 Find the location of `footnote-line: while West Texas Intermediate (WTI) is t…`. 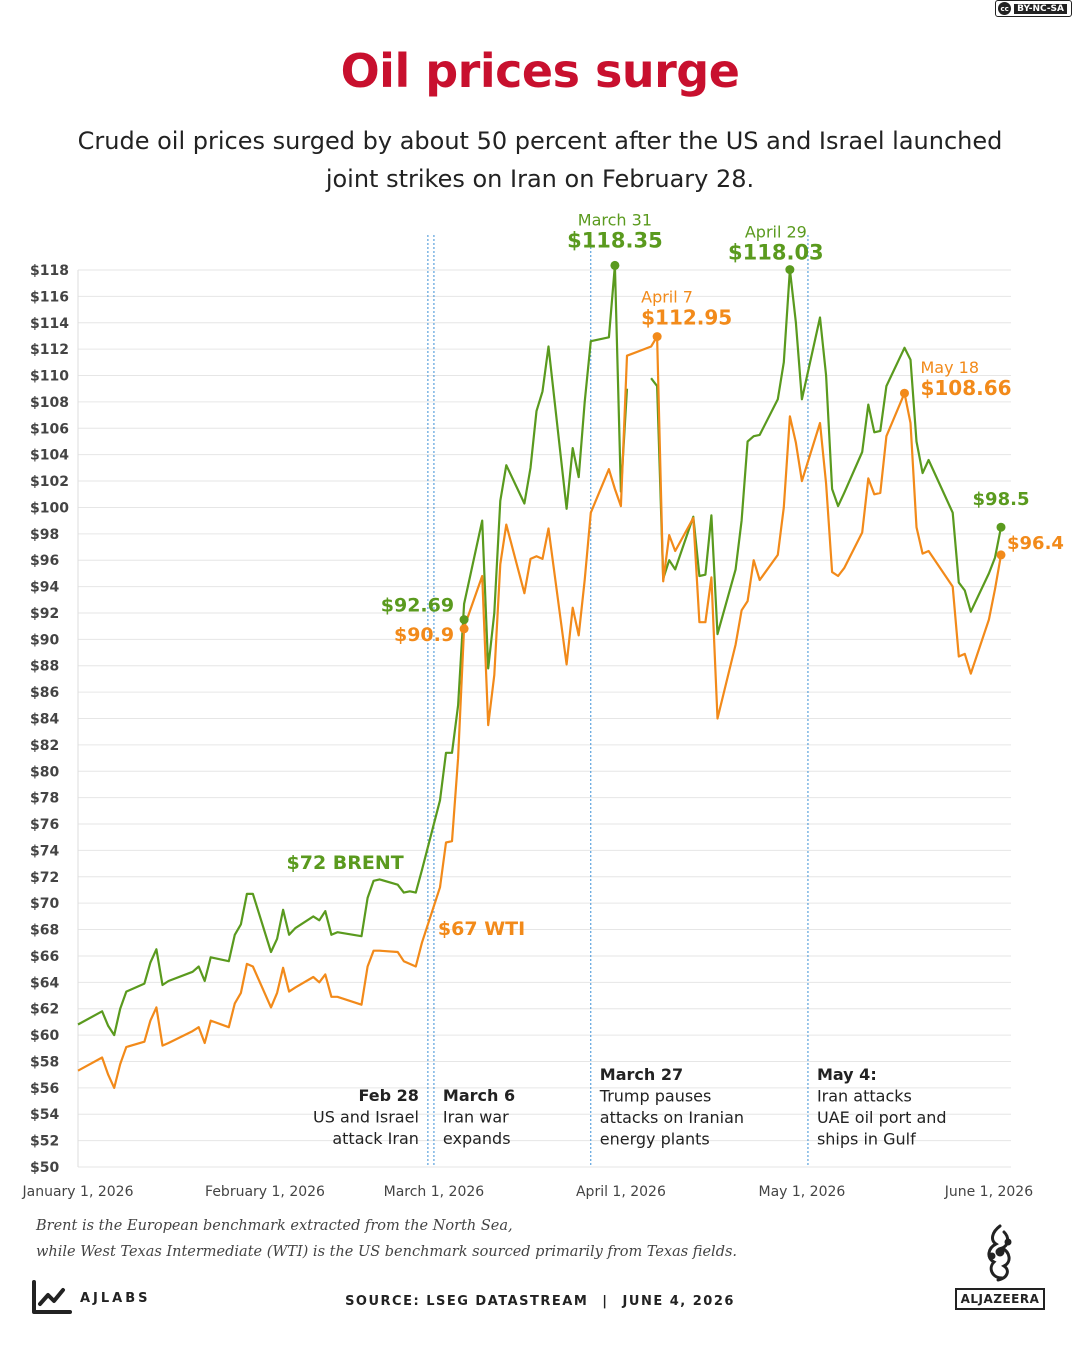

footnote-line: while West Texas Intermediate (WTI) is t… is located at coordinates (387, 1252).